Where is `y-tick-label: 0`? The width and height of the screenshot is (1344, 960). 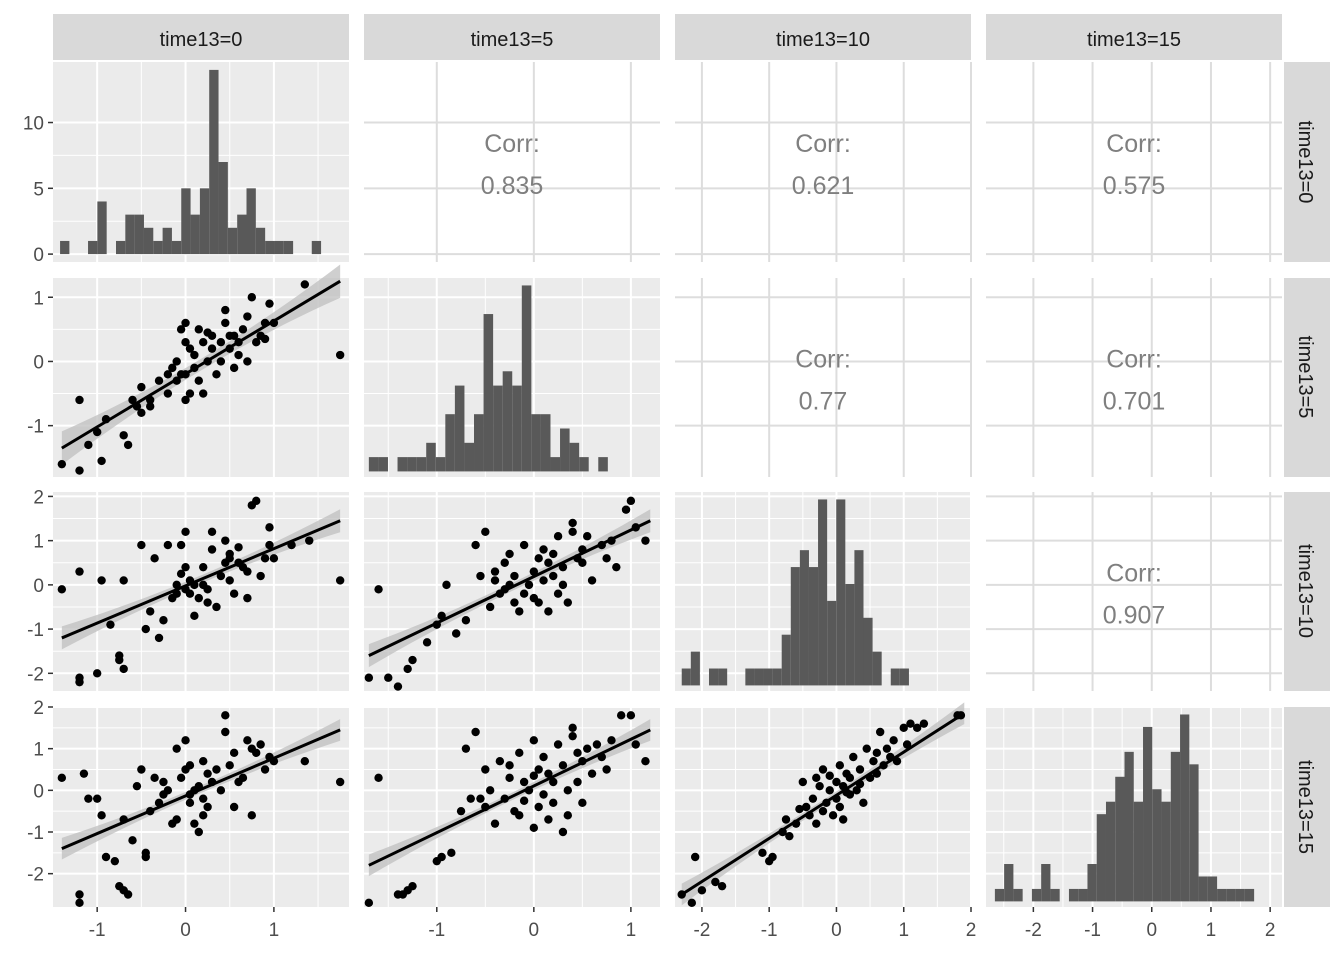
y-tick-label: 0 is located at coordinates (38, 362).